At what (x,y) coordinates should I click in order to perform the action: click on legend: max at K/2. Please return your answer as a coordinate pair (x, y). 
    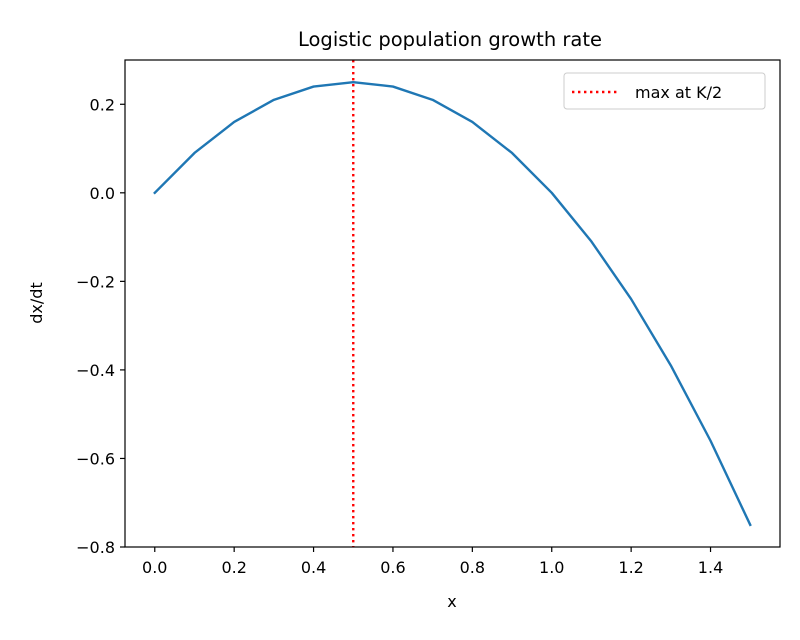
    Looking at the image, I should click on (664, 91).